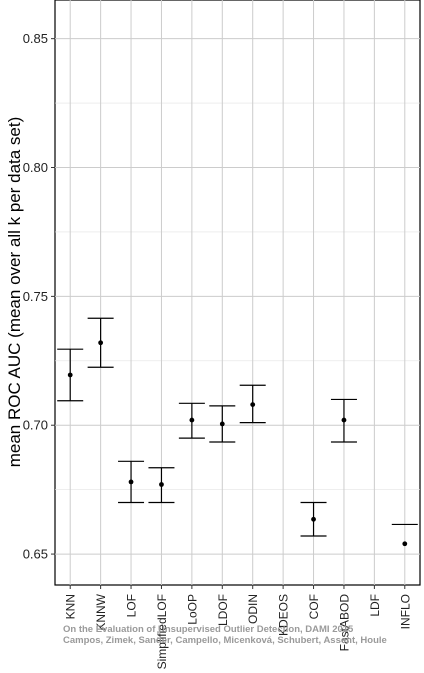  Describe the element at coordinates (284, 615) in the screenshot. I see `x-tick-label: KDEOS` at that location.